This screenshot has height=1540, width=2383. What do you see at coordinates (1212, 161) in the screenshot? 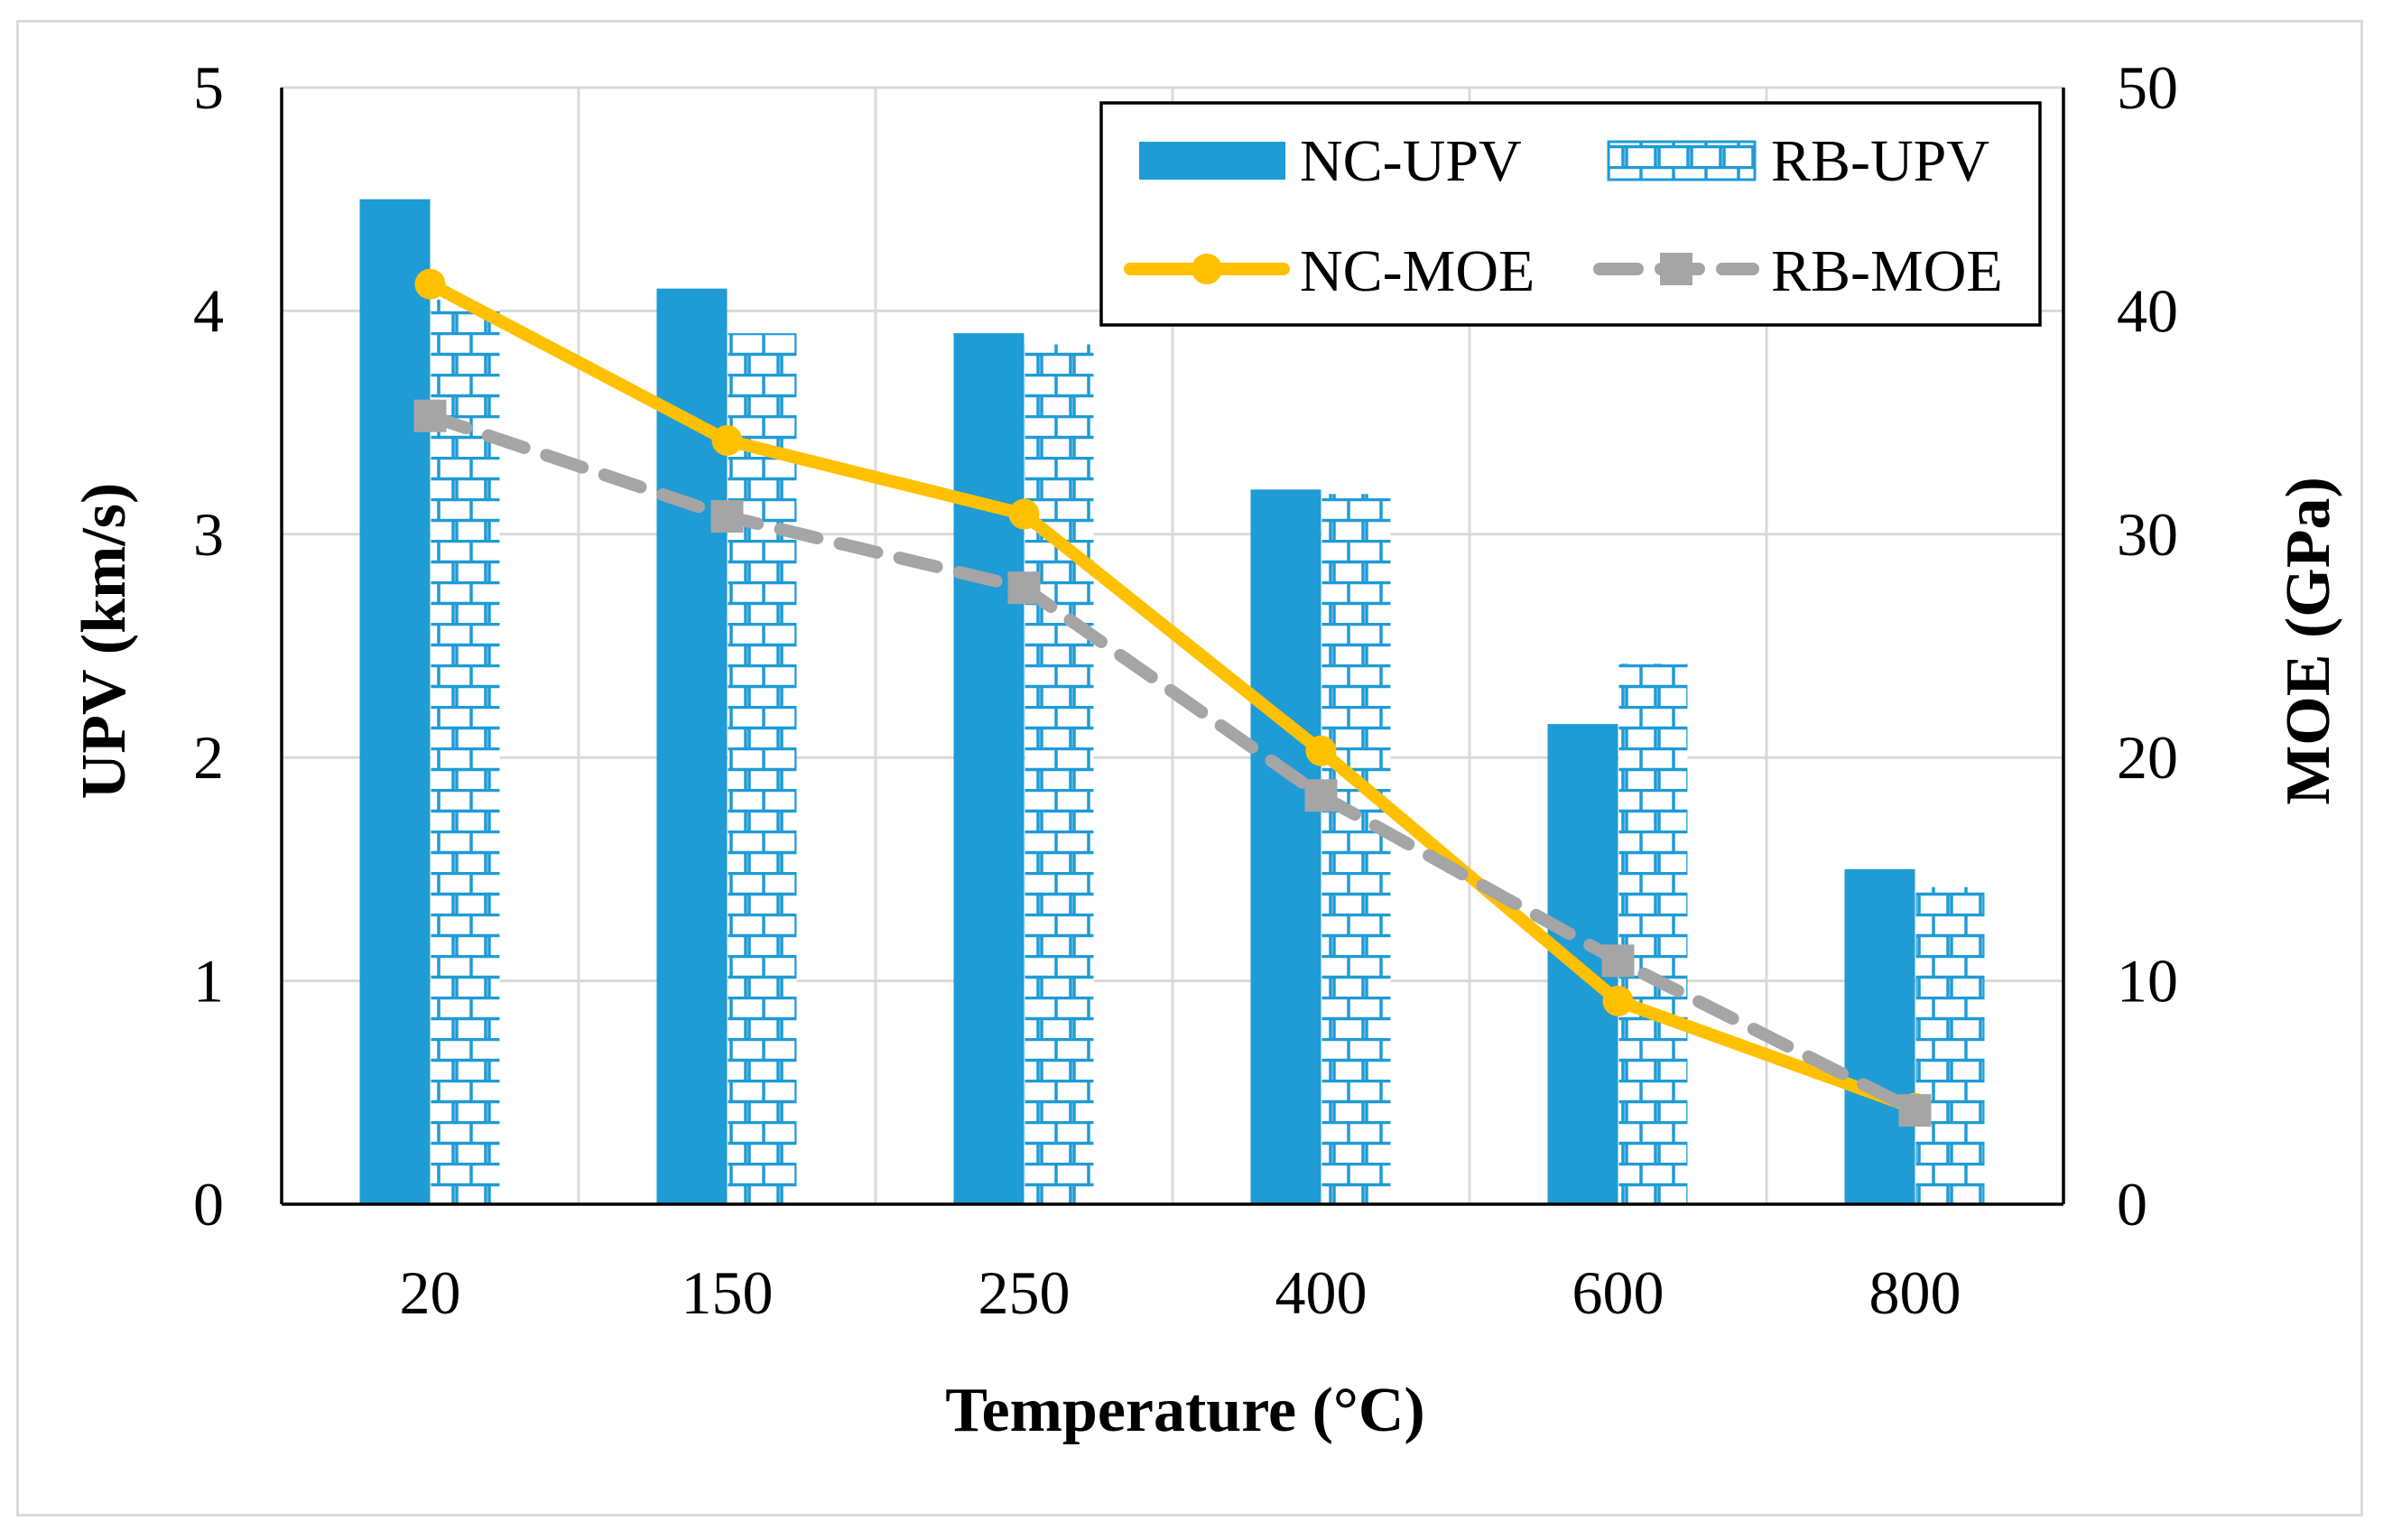
I see `legend-swatch-nc-upv` at bounding box center [1212, 161].